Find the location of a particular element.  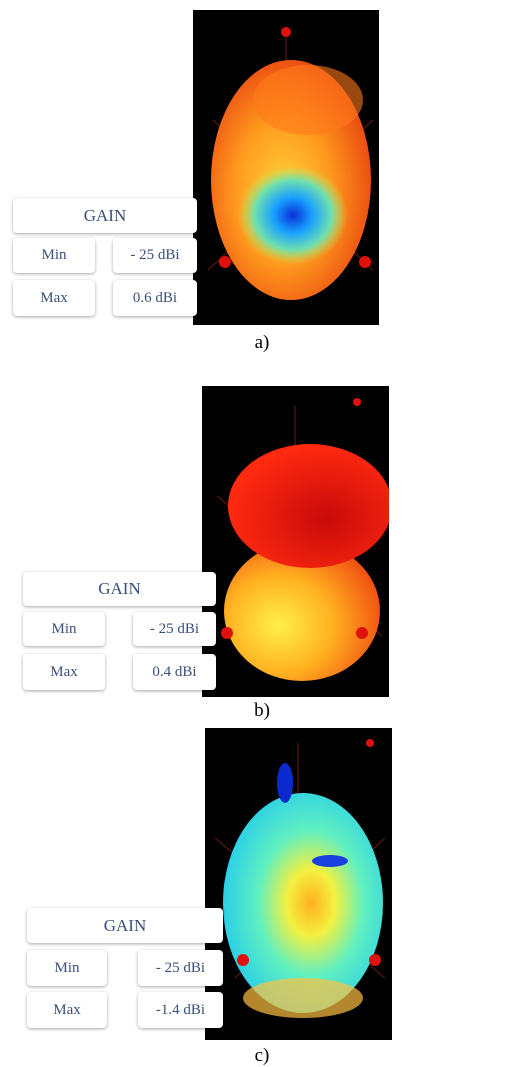

panel-label: b) is located at coordinates (262, 710).